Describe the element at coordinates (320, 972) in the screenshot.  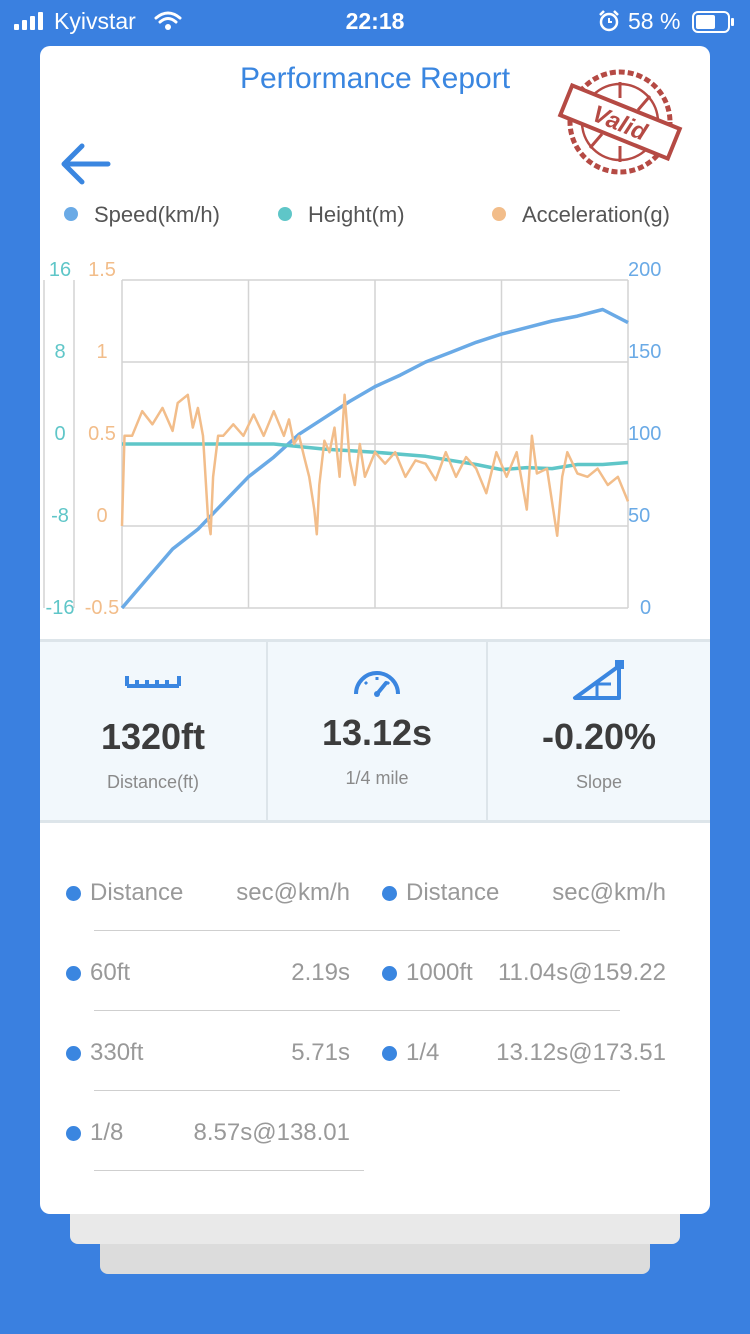
I see `split-time: 2.19s` at that location.